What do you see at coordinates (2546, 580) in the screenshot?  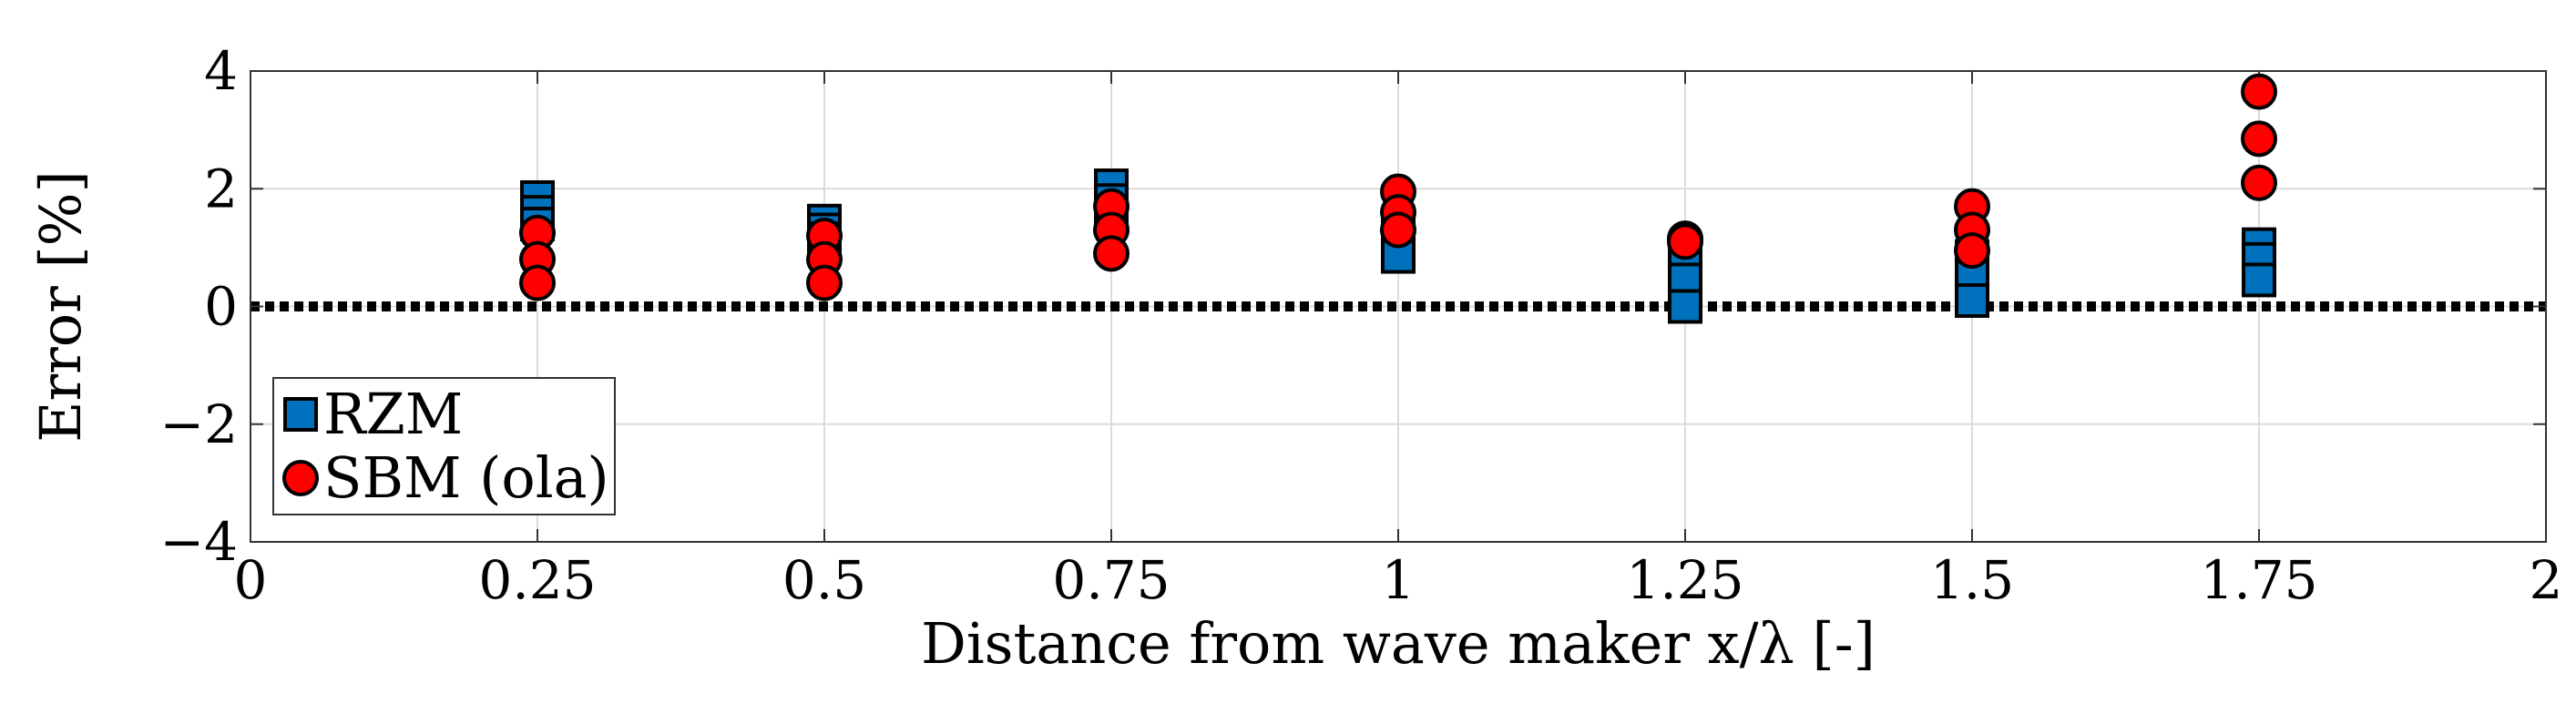 I see `x-tick-label: 2` at bounding box center [2546, 580].